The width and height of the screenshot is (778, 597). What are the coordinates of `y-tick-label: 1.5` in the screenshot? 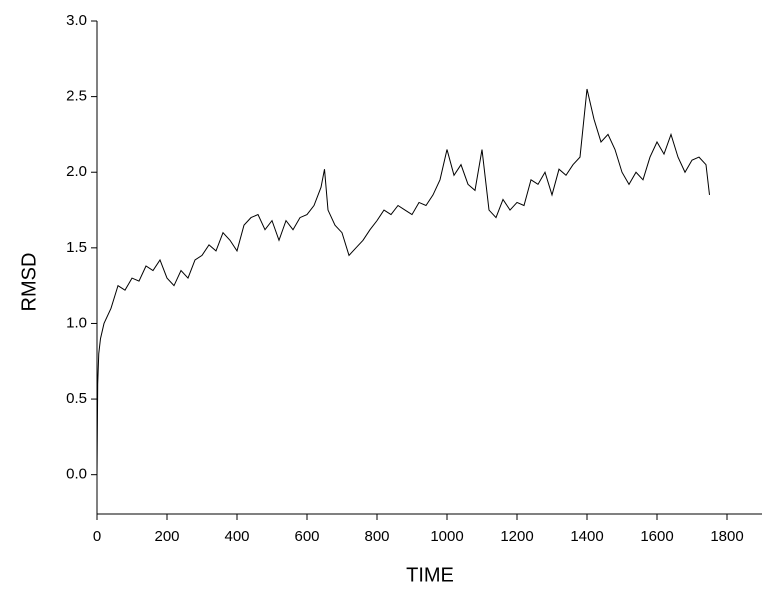 It's located at (76, 247).